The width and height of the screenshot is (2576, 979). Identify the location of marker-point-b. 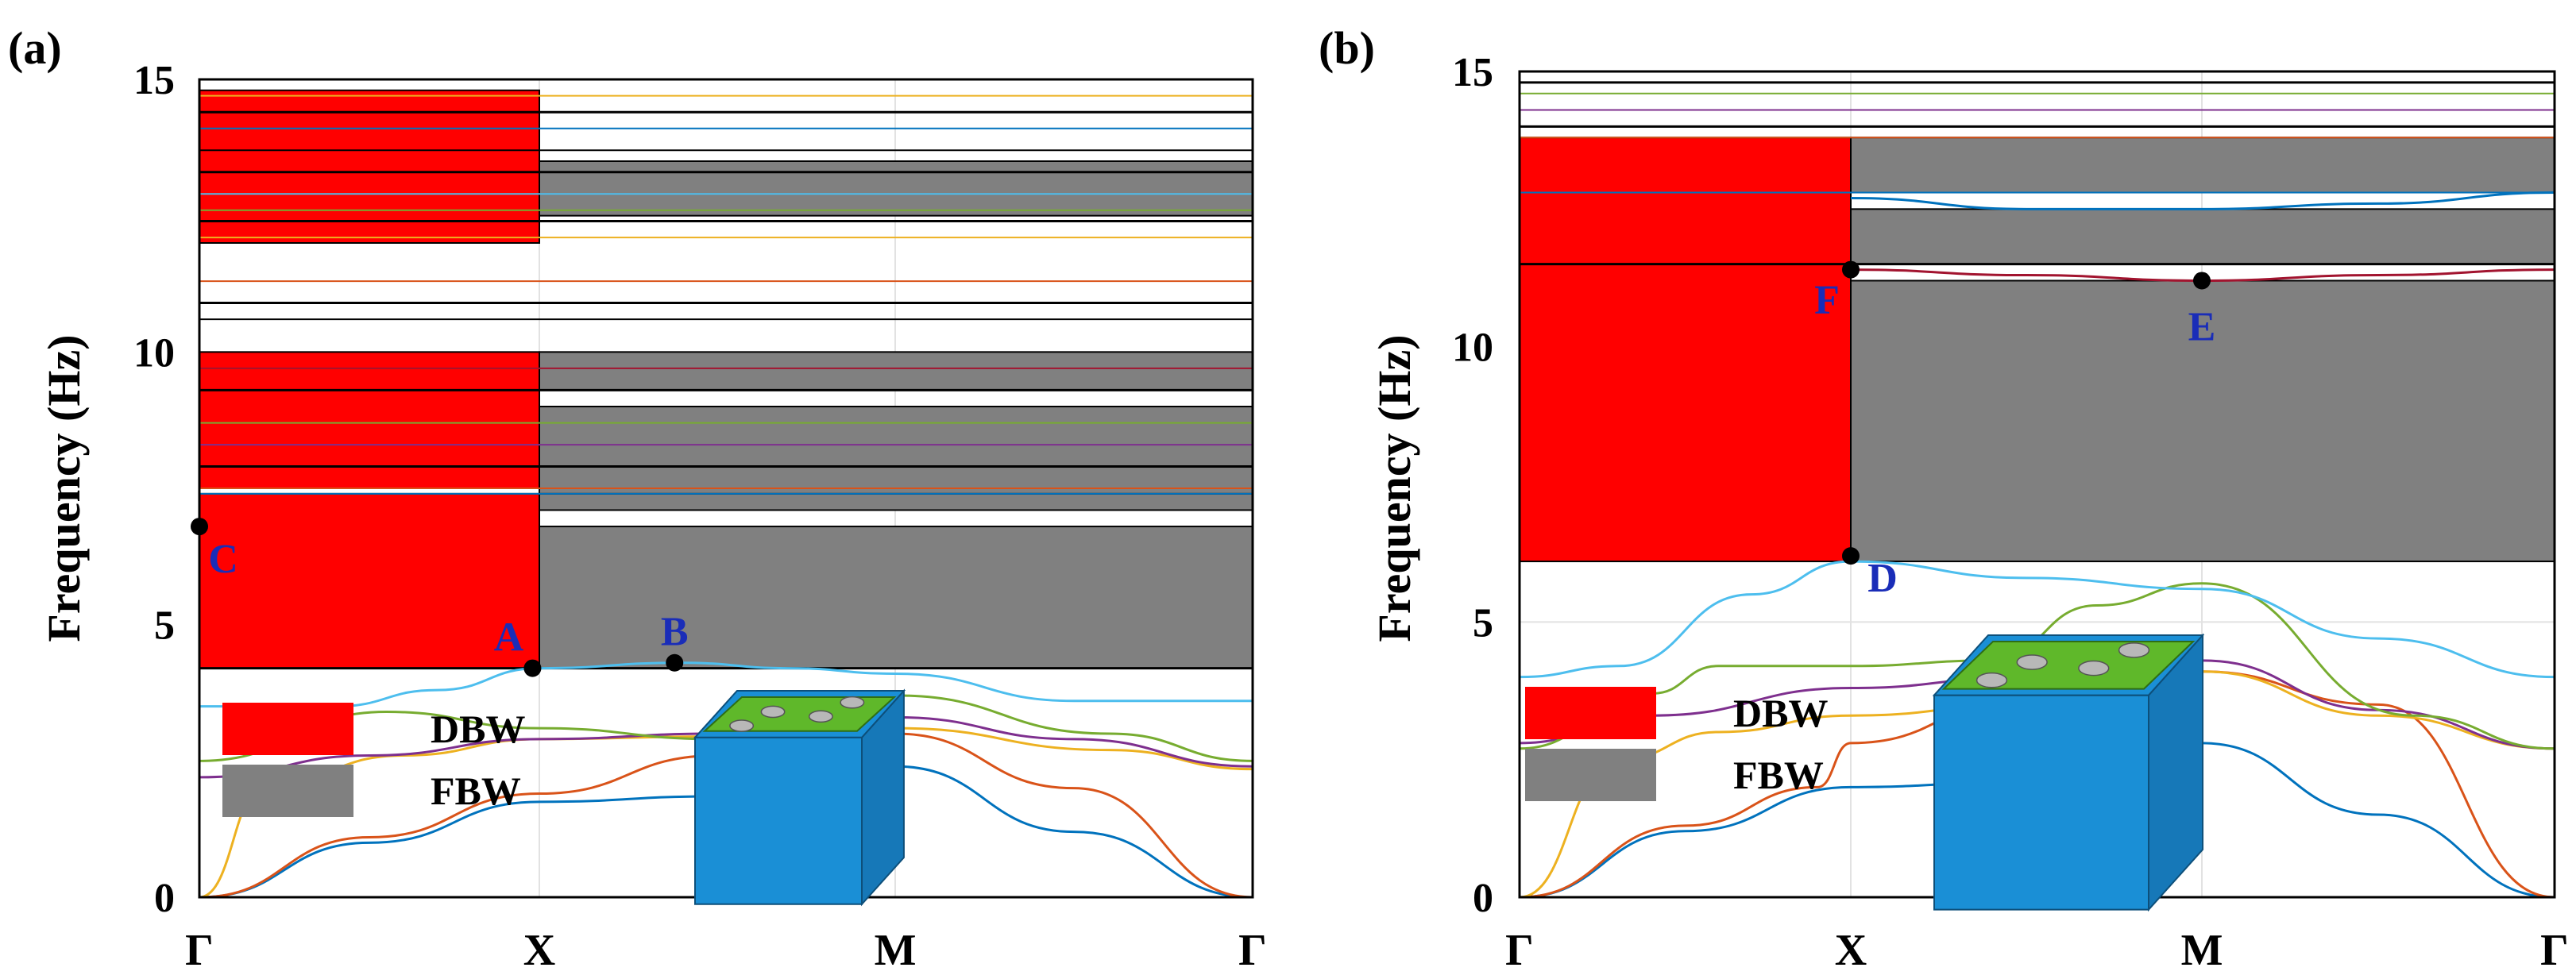
(675, 663).